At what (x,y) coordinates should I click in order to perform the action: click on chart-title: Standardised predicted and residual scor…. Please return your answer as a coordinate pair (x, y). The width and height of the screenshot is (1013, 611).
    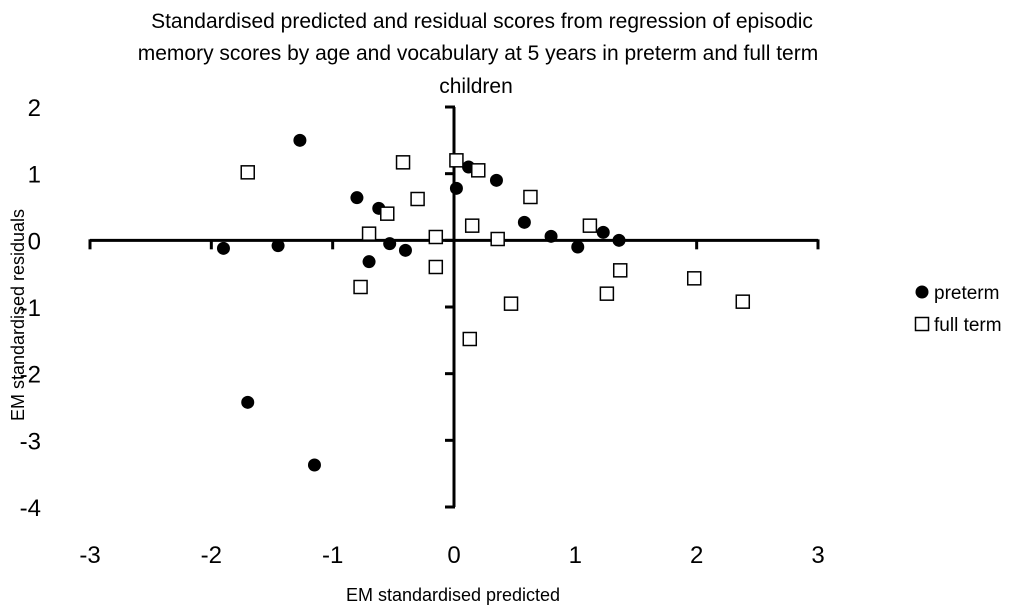
    Looking at the image, I should click on (478, 54).